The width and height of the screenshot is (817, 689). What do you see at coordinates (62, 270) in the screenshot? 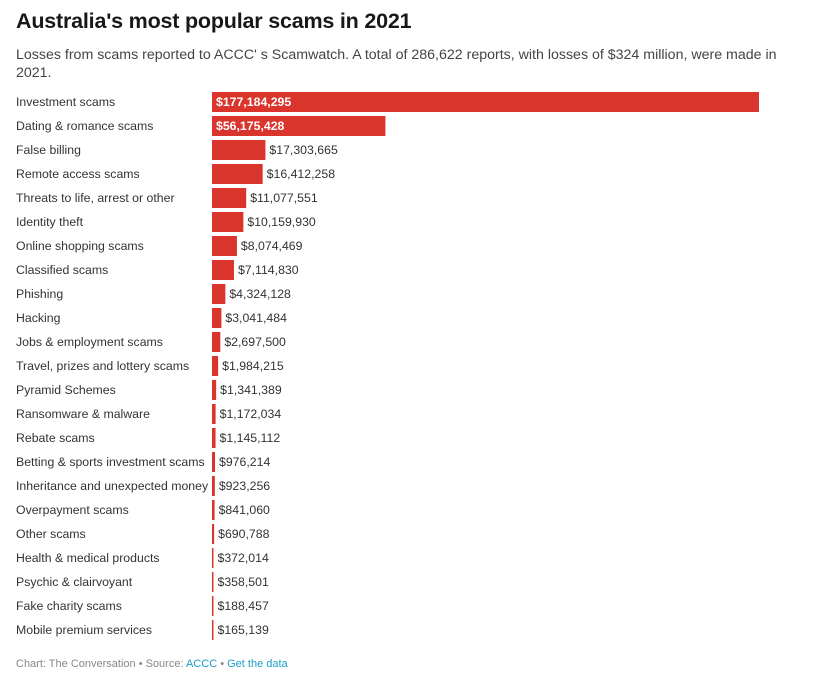
I see `category-label: Classified scams` at bounding box center [62, 270].